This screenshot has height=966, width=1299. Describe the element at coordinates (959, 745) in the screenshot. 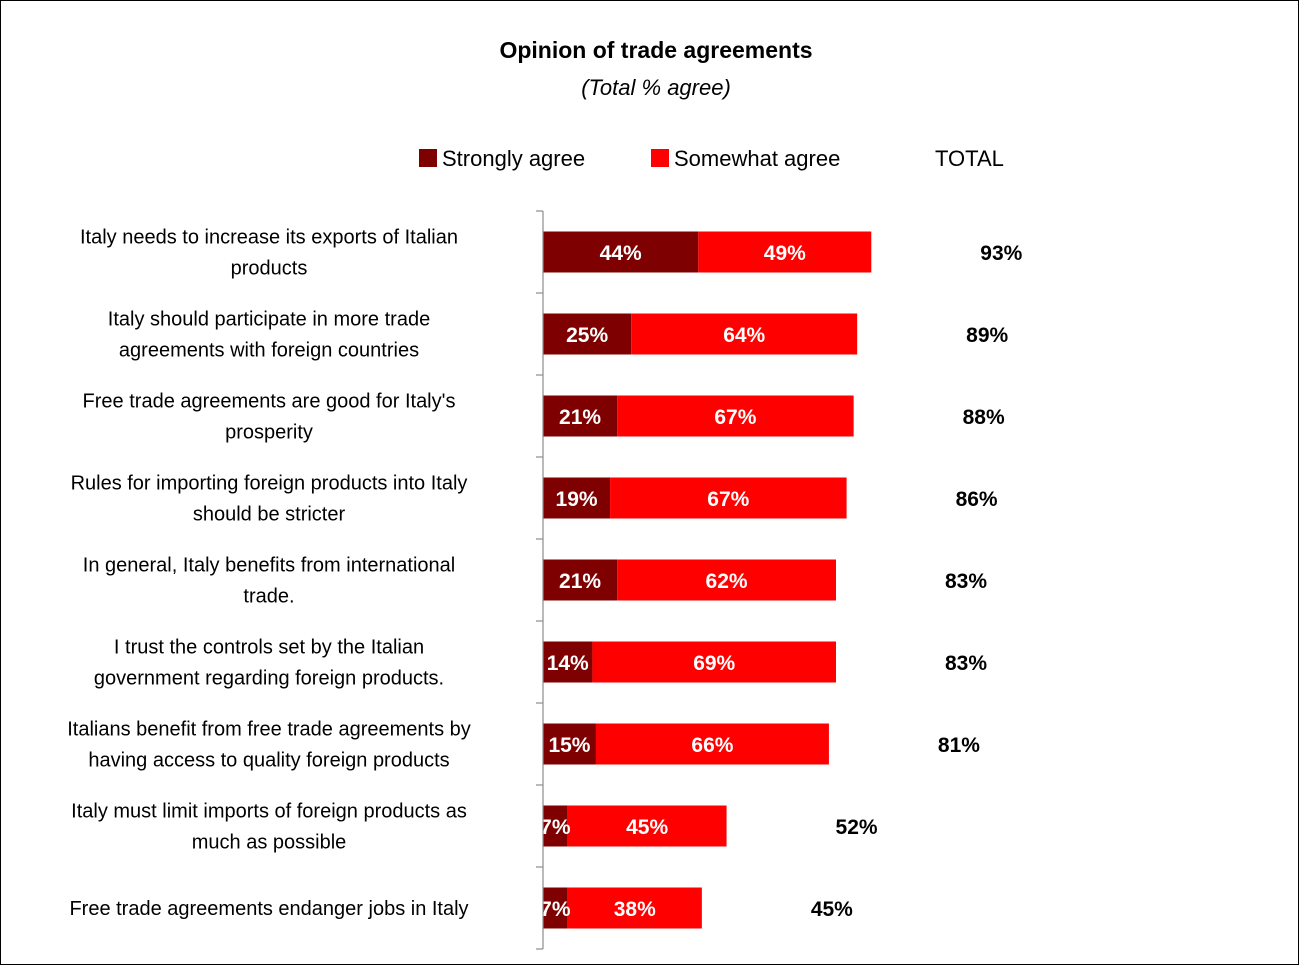

I see `data-label-total: 81%` at that location.